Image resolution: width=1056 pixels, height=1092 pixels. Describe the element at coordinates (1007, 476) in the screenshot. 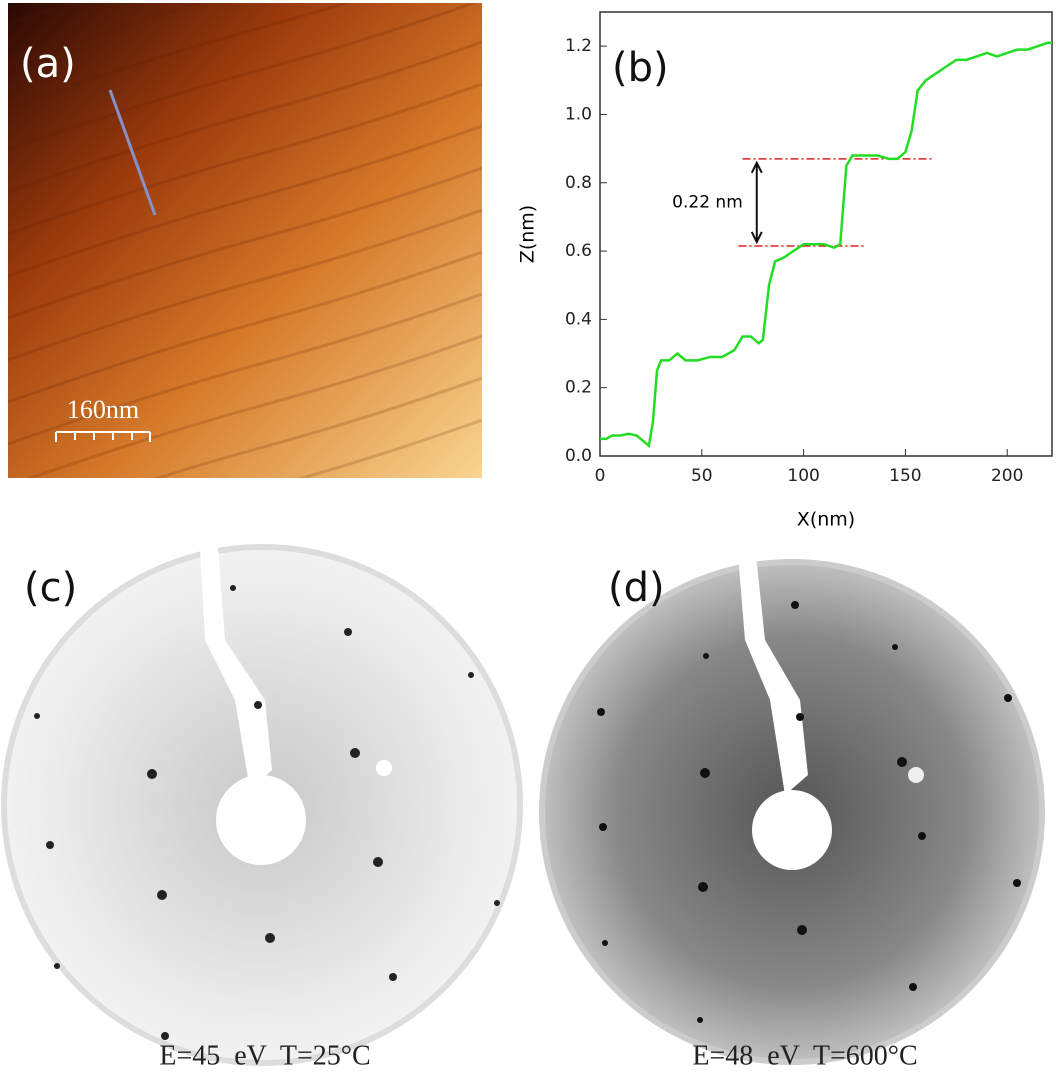

I see `x-tick-label: 200` at that location.